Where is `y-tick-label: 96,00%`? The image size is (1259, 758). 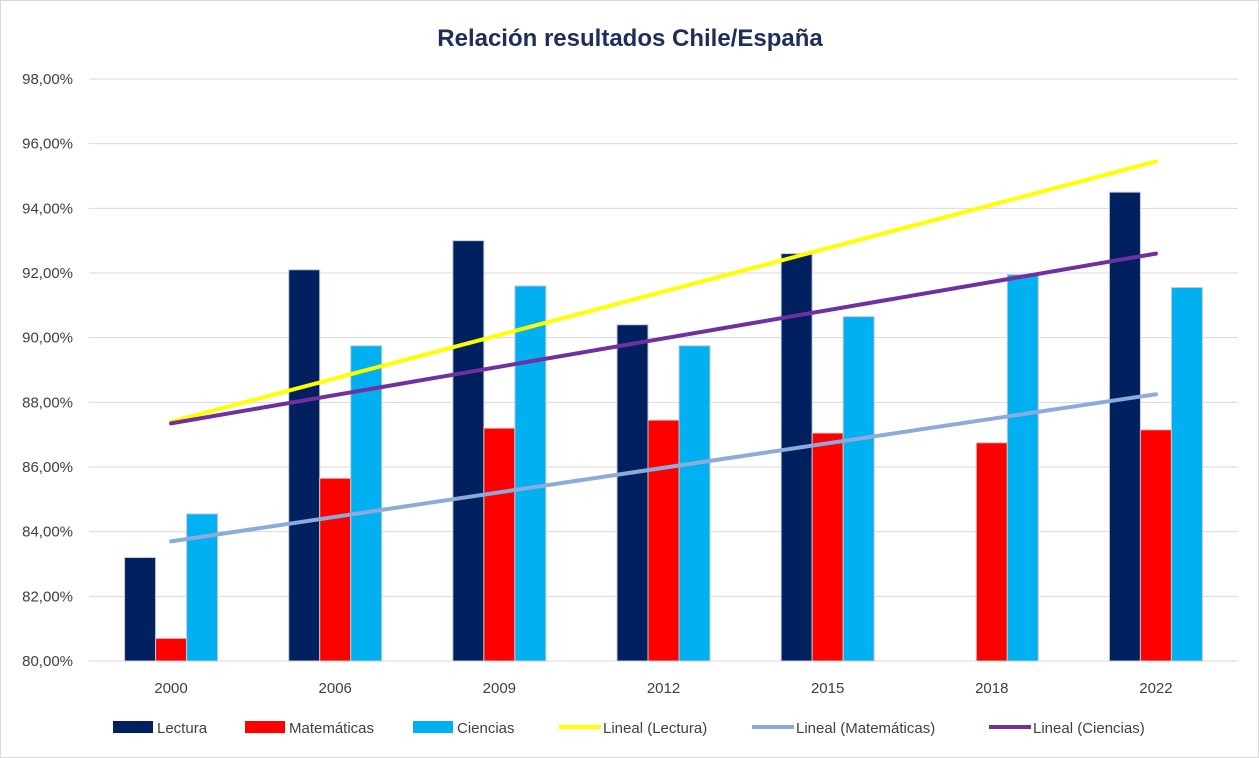 y-tick-label: 96,00% is located at coordinates (47, 144).